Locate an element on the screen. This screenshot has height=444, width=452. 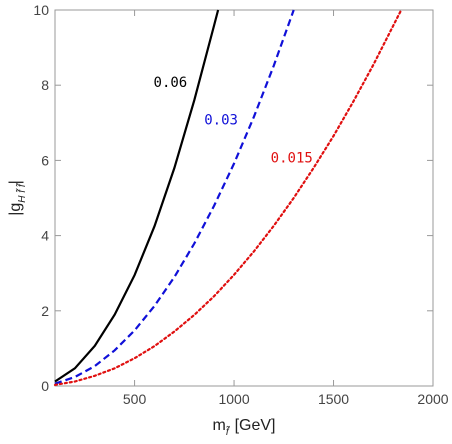
y-tick-label: 2 is located at coordinates (45, 311).